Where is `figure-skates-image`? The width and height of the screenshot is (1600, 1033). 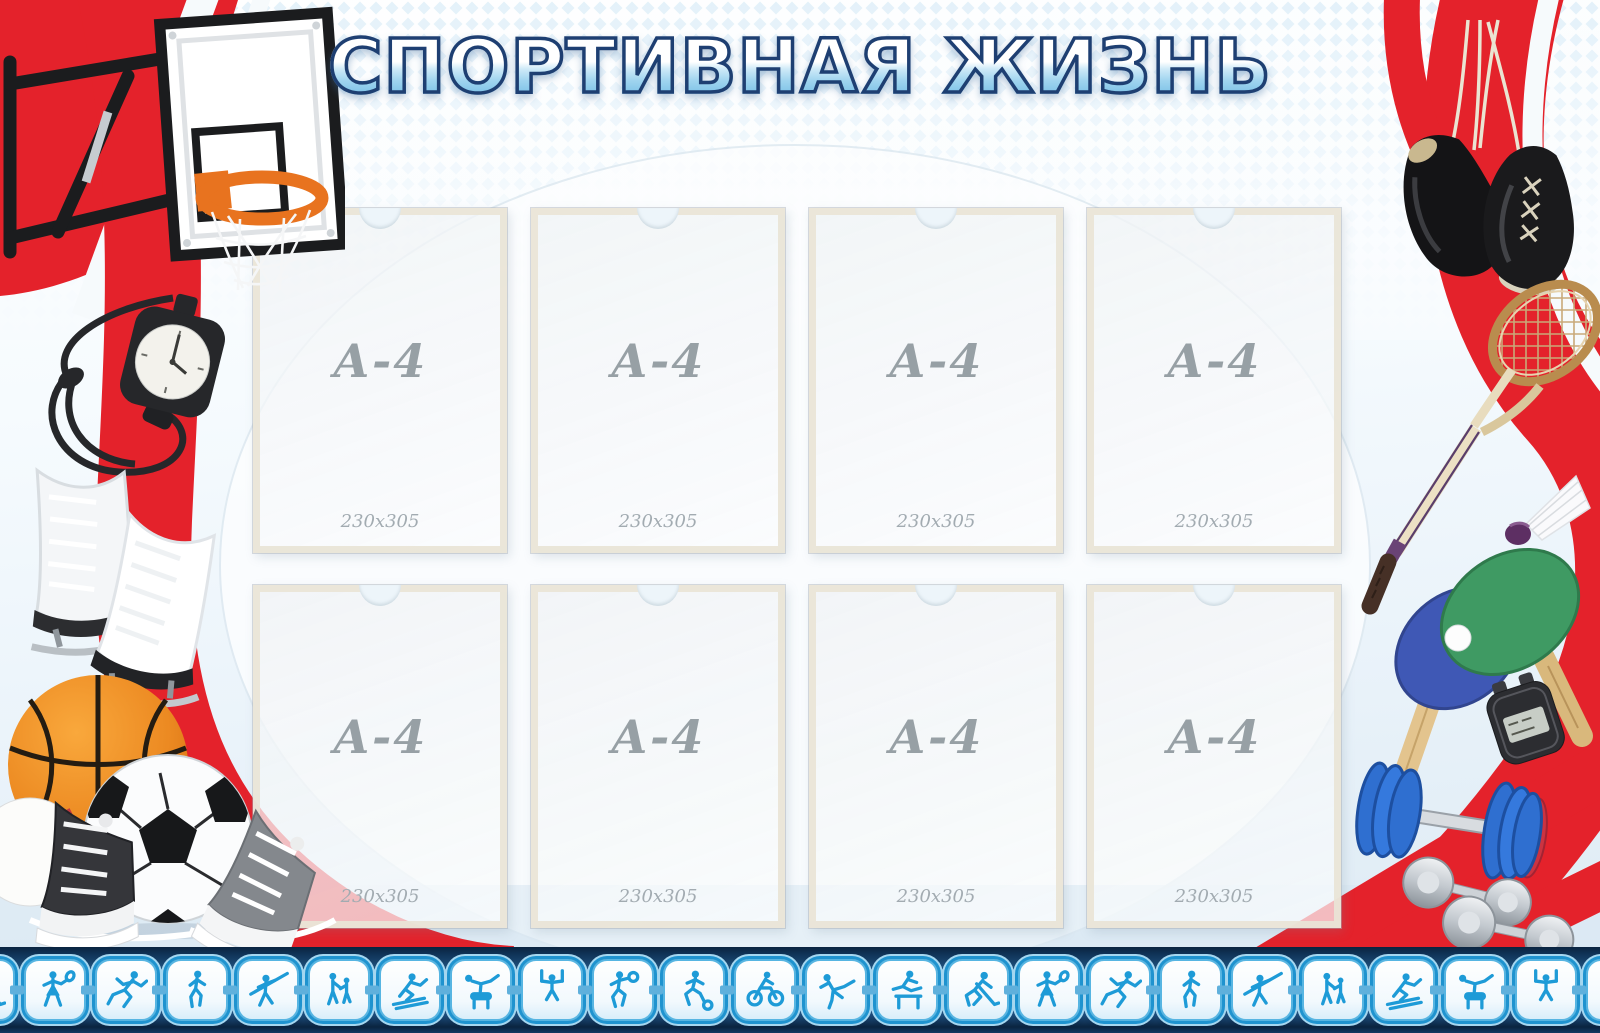 figure-skates-image is located at coordinates (123, 587).